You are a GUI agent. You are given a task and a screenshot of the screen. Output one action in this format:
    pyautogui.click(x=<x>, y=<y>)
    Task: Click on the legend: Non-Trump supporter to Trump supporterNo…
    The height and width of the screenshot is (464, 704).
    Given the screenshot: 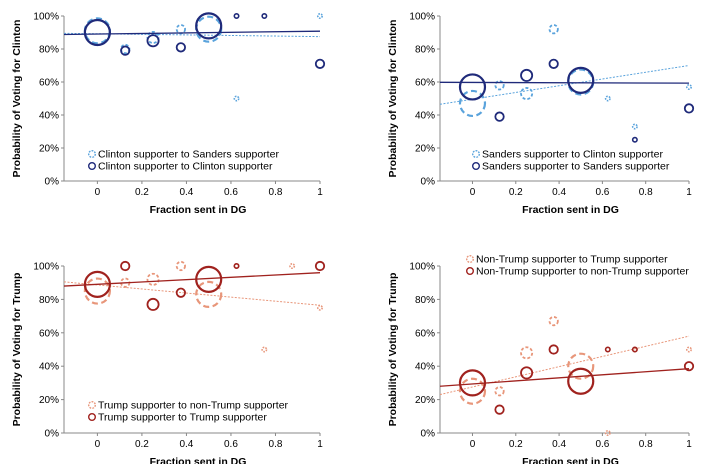 What is the action you would take?
    pyautogui.click(x=577, y=266)
    